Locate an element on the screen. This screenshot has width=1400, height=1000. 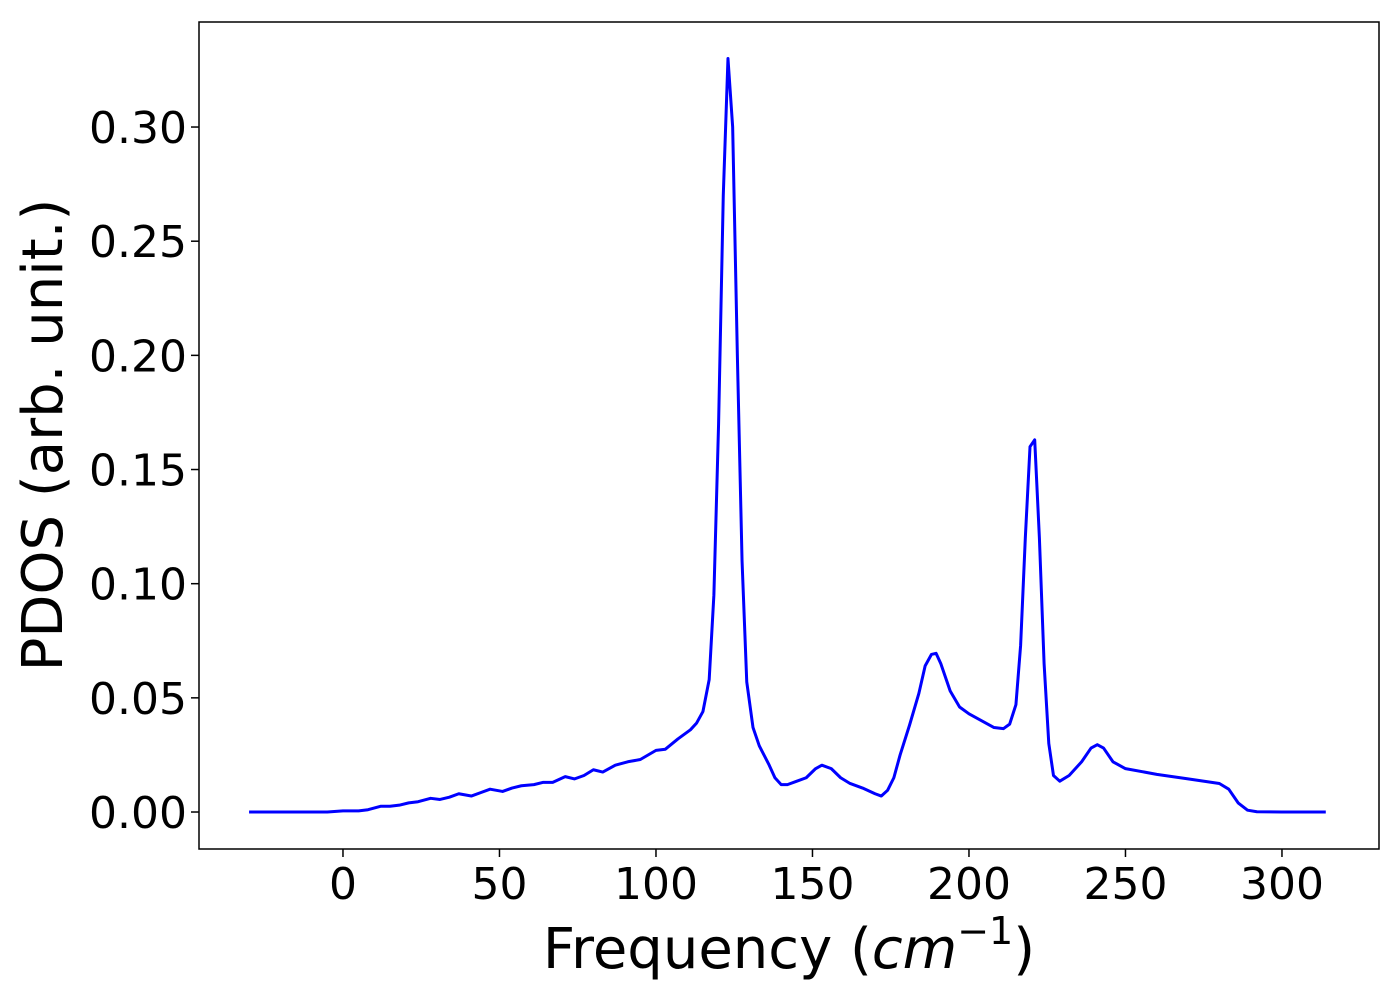
y-tick-label: 0.00 is located at coordinates (138, 813).